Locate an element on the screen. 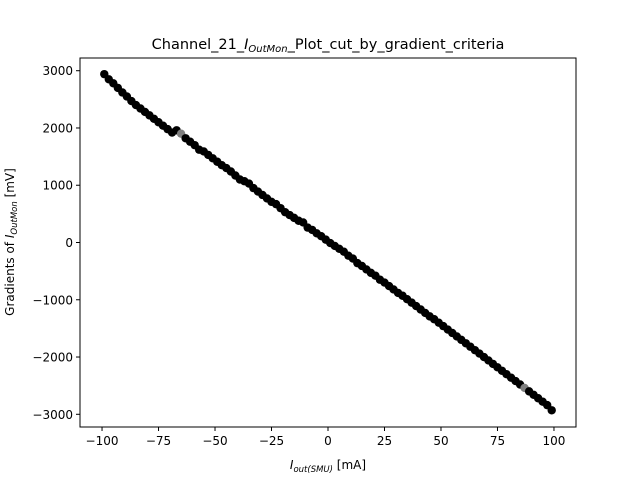 Image resolution: width=640 pixels, height=484 pixels. y-tick-label: −3000 is located at coordinates (52, 415).